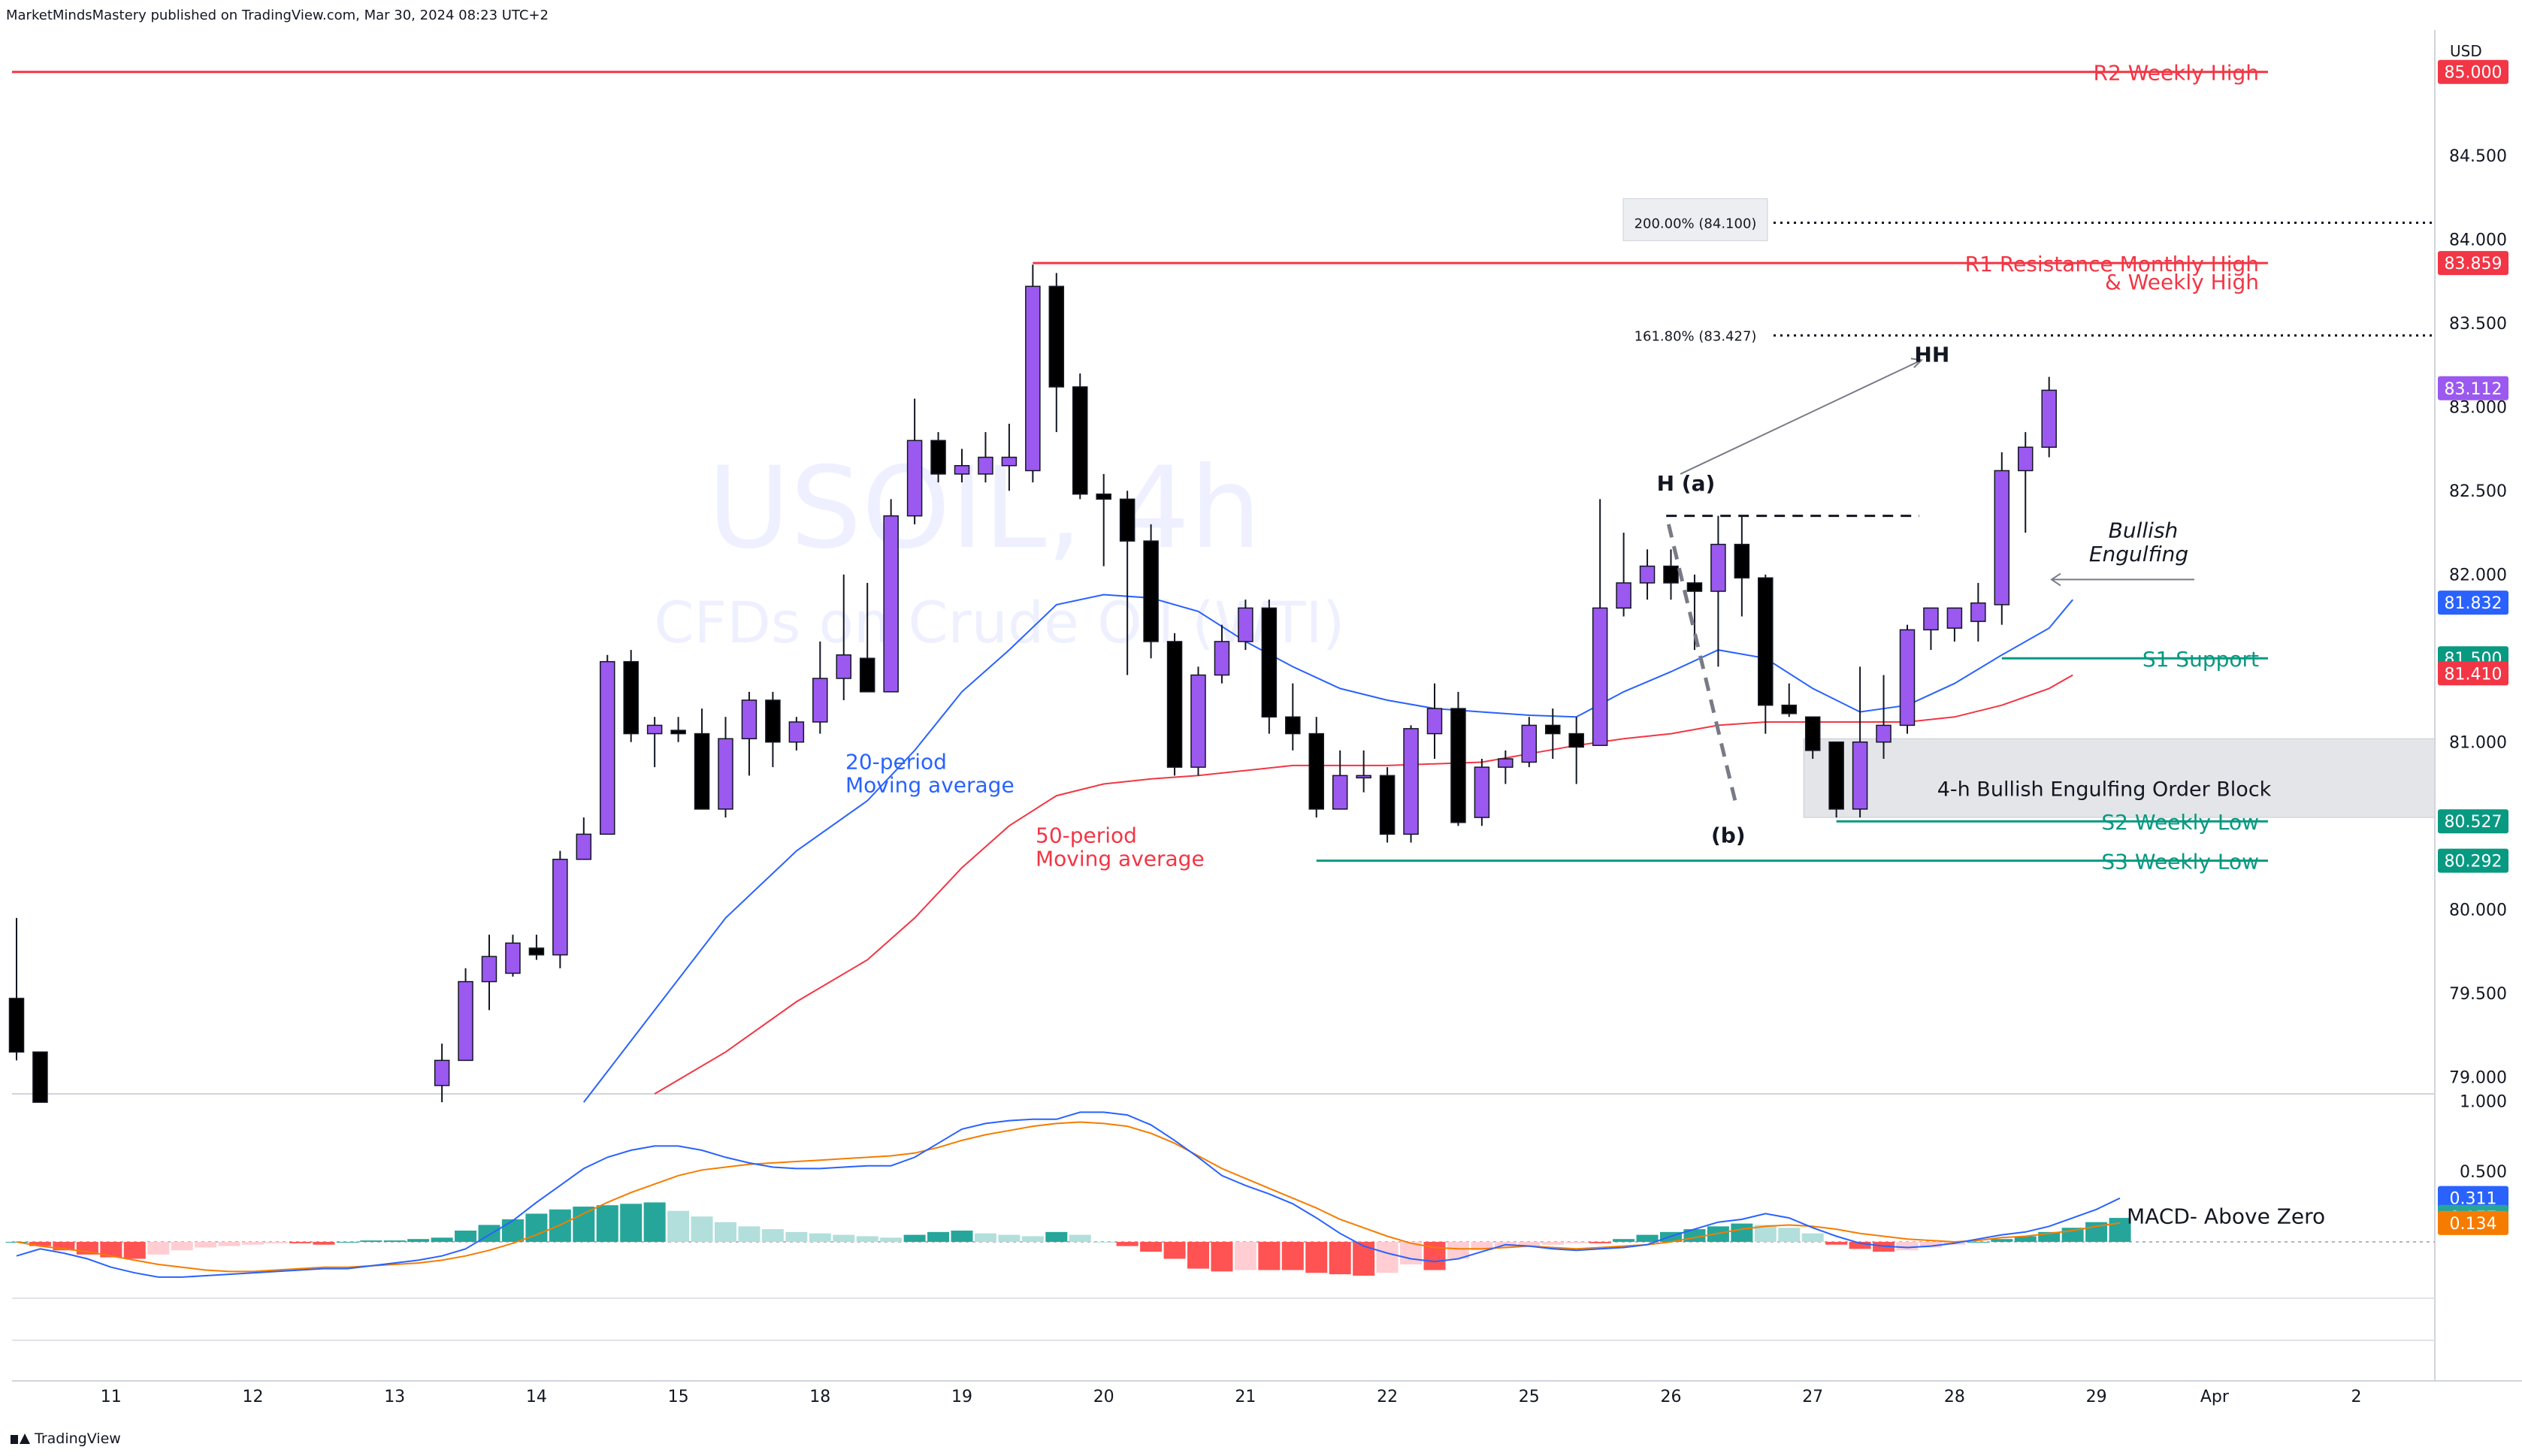  I want to click on price-tag-2: 81.410, so click(2473, 674).